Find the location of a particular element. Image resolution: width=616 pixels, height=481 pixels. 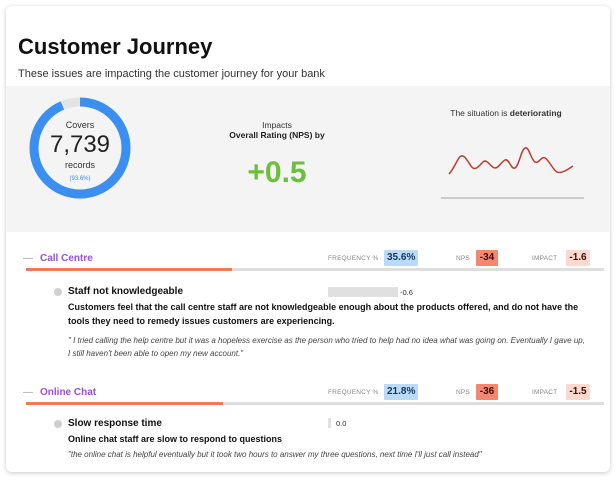

nps-badge: -34 is located at coordinates (487, 258).